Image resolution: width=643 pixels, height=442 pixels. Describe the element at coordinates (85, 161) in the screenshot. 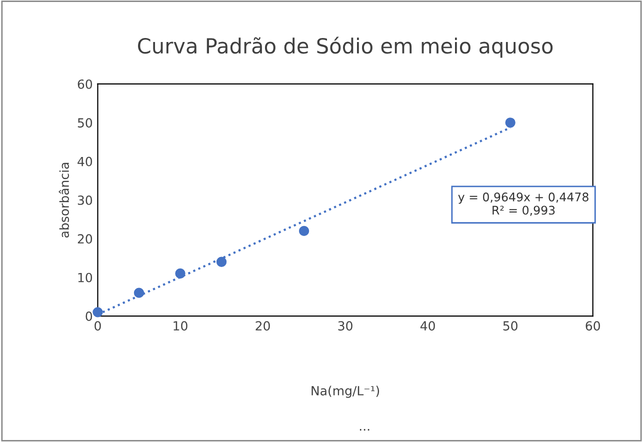

I see `y-tick-label: 40` at that location.